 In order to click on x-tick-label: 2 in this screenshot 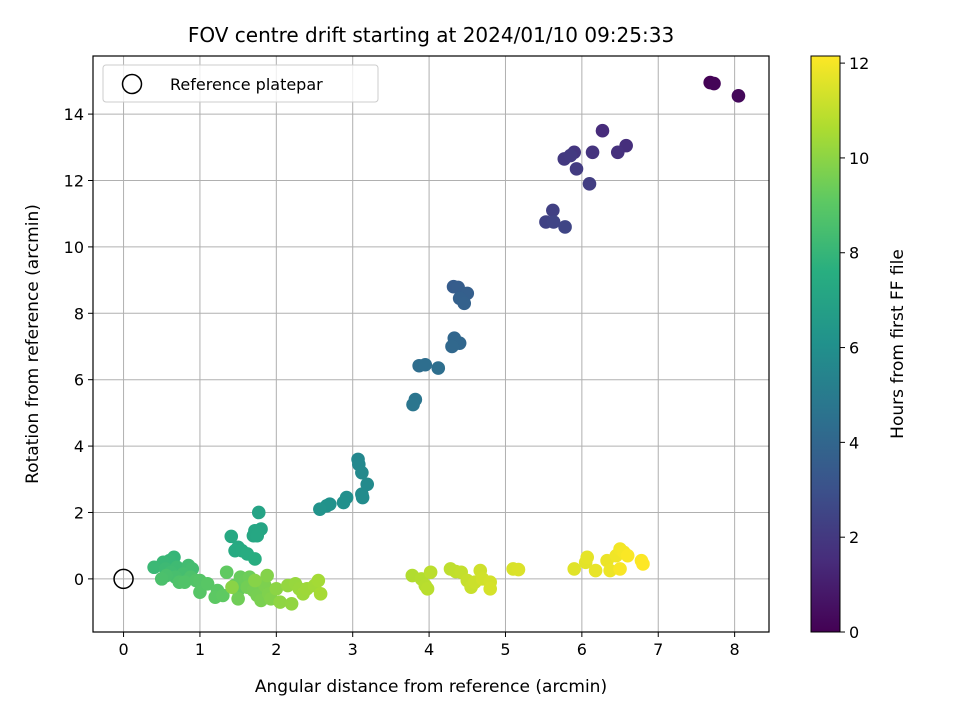, I will do `click(276, 649)`.